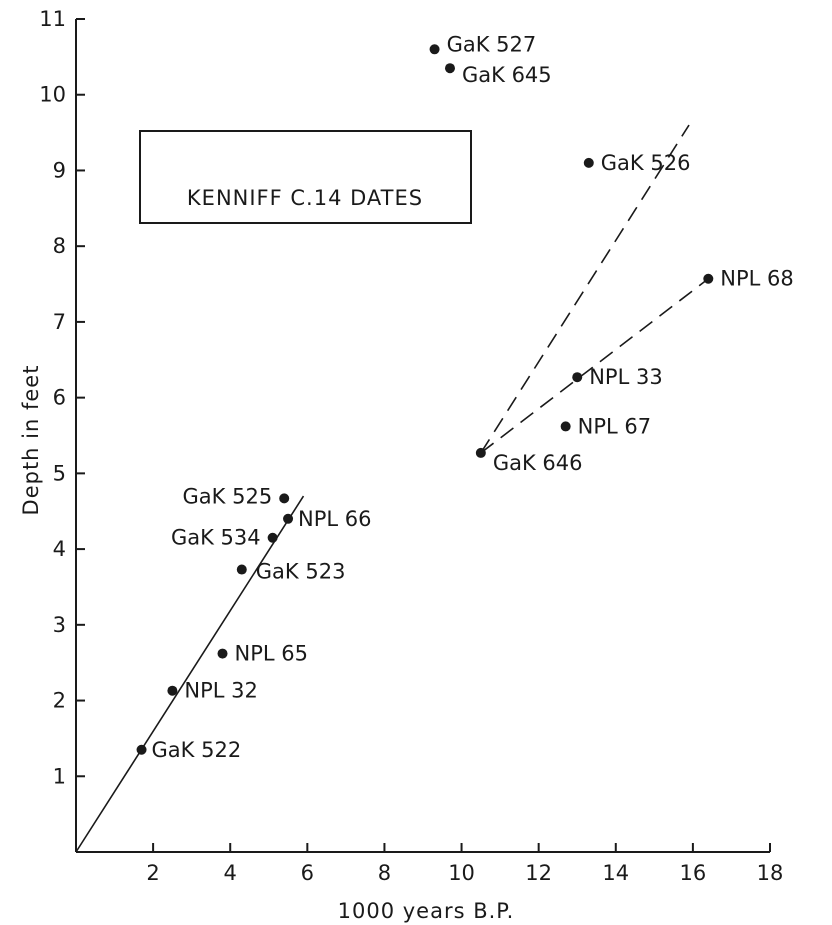  Describe the element at coordinates (190, 674) in the screenshot. I see `solid-trend-line` at that location.